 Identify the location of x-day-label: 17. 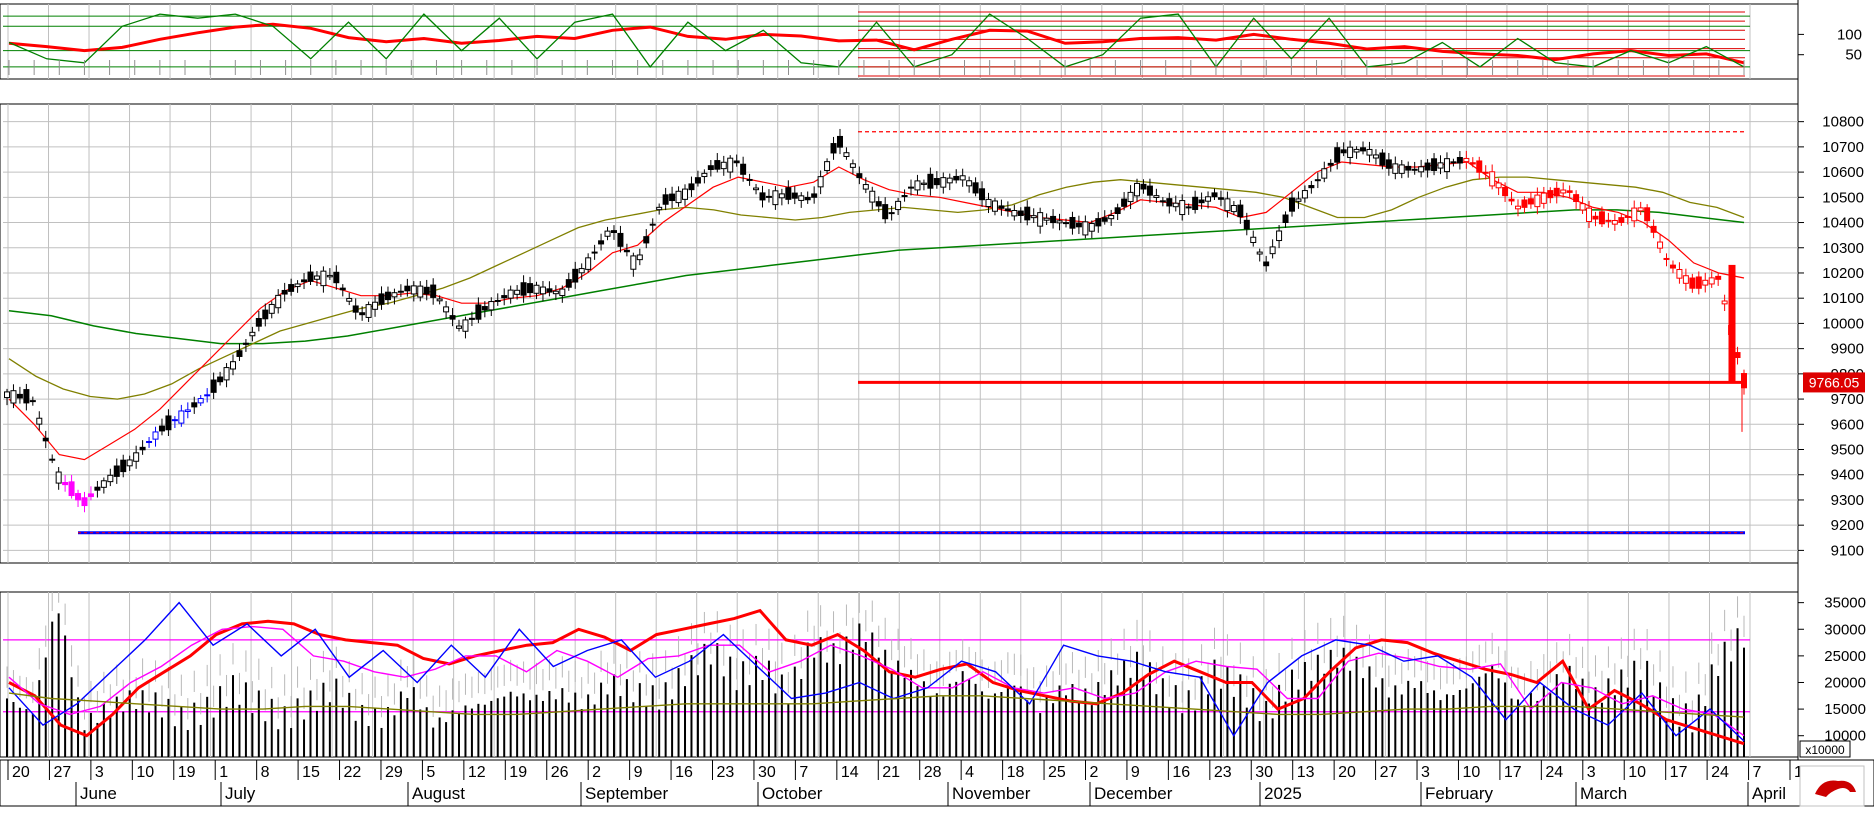
(1513, 772).